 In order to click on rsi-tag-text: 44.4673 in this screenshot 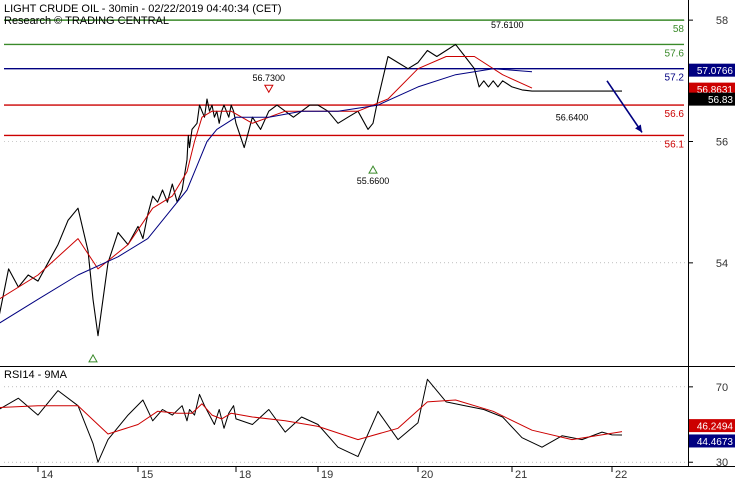, I will do `click(715, 442)`.